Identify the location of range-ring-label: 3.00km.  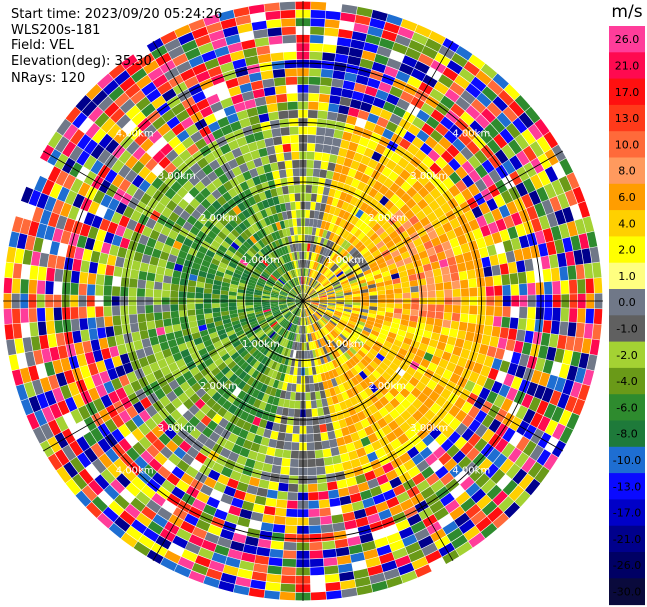
(429, 428).